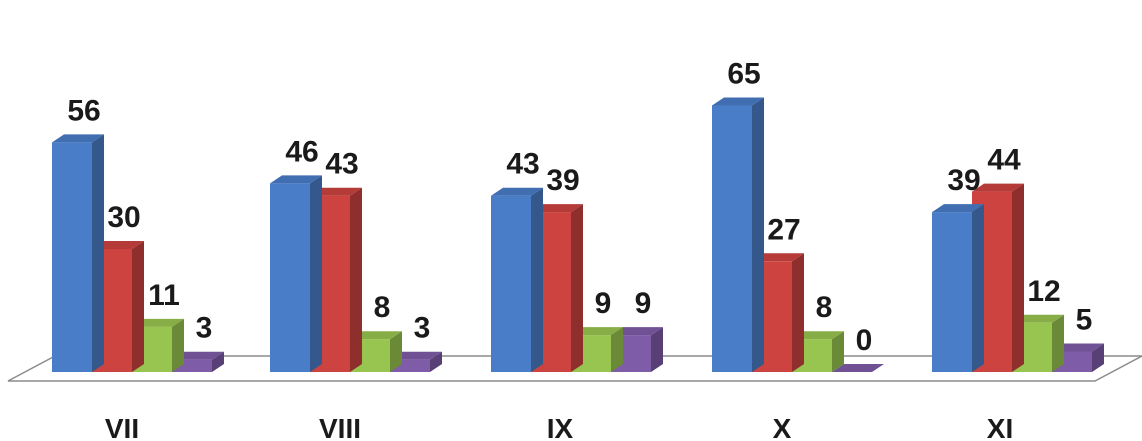  Describe the element at coordinates (562, 180) in the screenshot. I see `data-label-ix-series-2: 39` at that location.